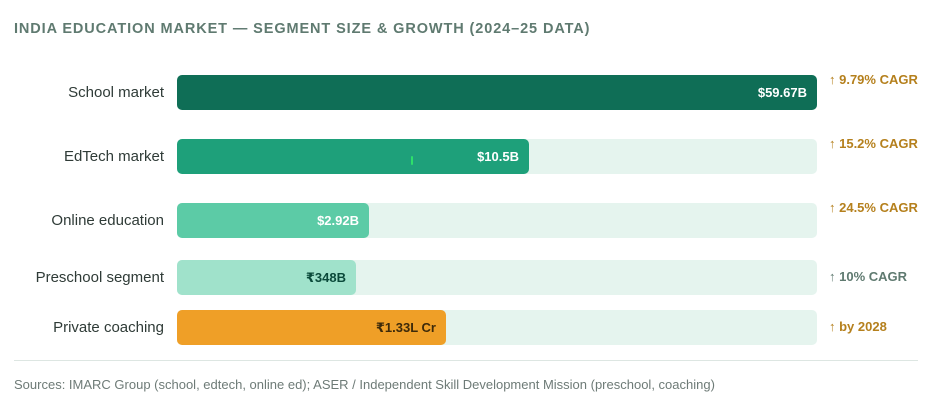 This screenshot has width=931, height=407. Describe the element at coordinates (858, 326) in the screenshot. I see `growth-label: ↑ by 2028` at that location.